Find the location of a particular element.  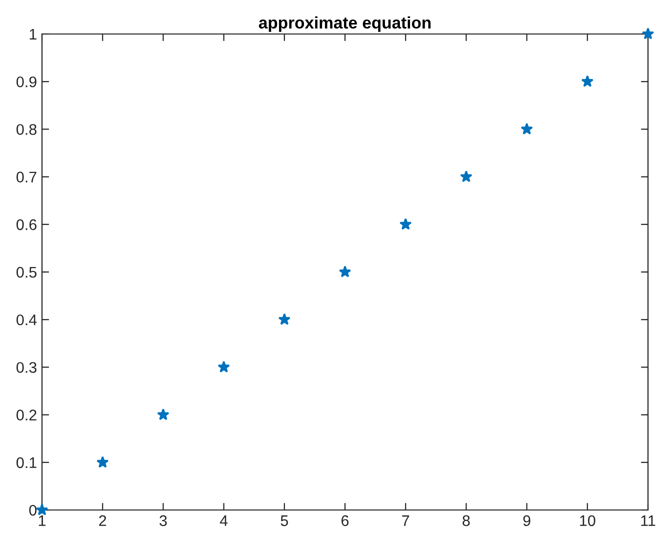

y-tick-label: 0 is located at coordinates (33, 510).